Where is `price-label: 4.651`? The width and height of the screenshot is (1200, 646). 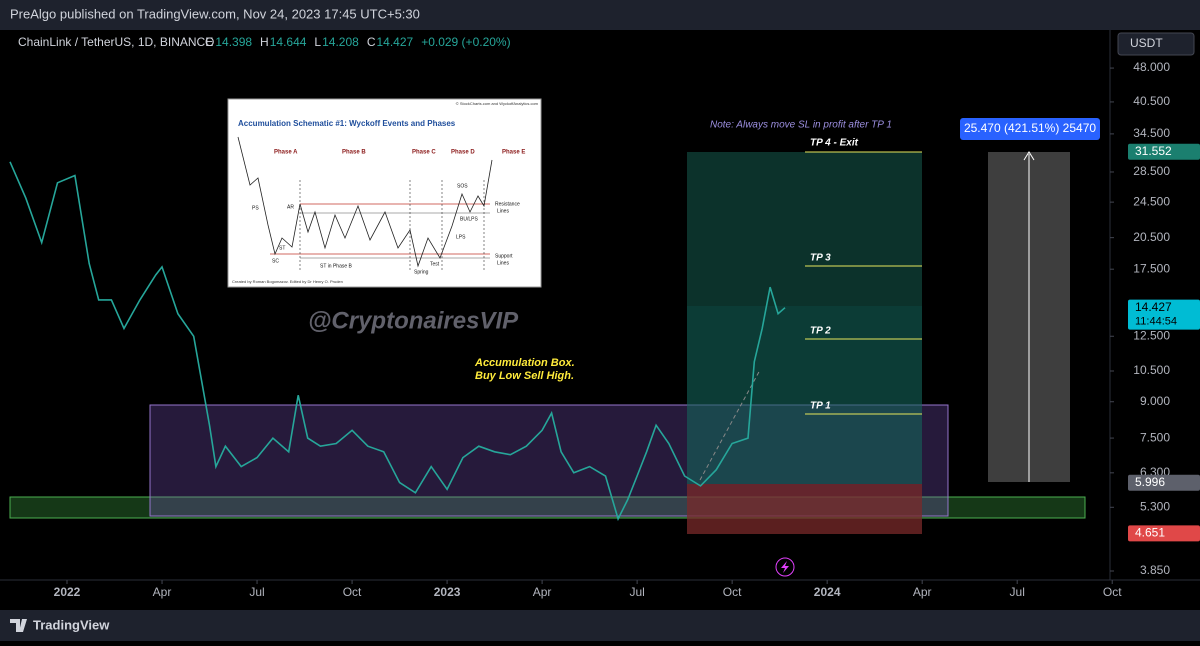 price-label: 4.651 is located at coordinates (1150, 532).